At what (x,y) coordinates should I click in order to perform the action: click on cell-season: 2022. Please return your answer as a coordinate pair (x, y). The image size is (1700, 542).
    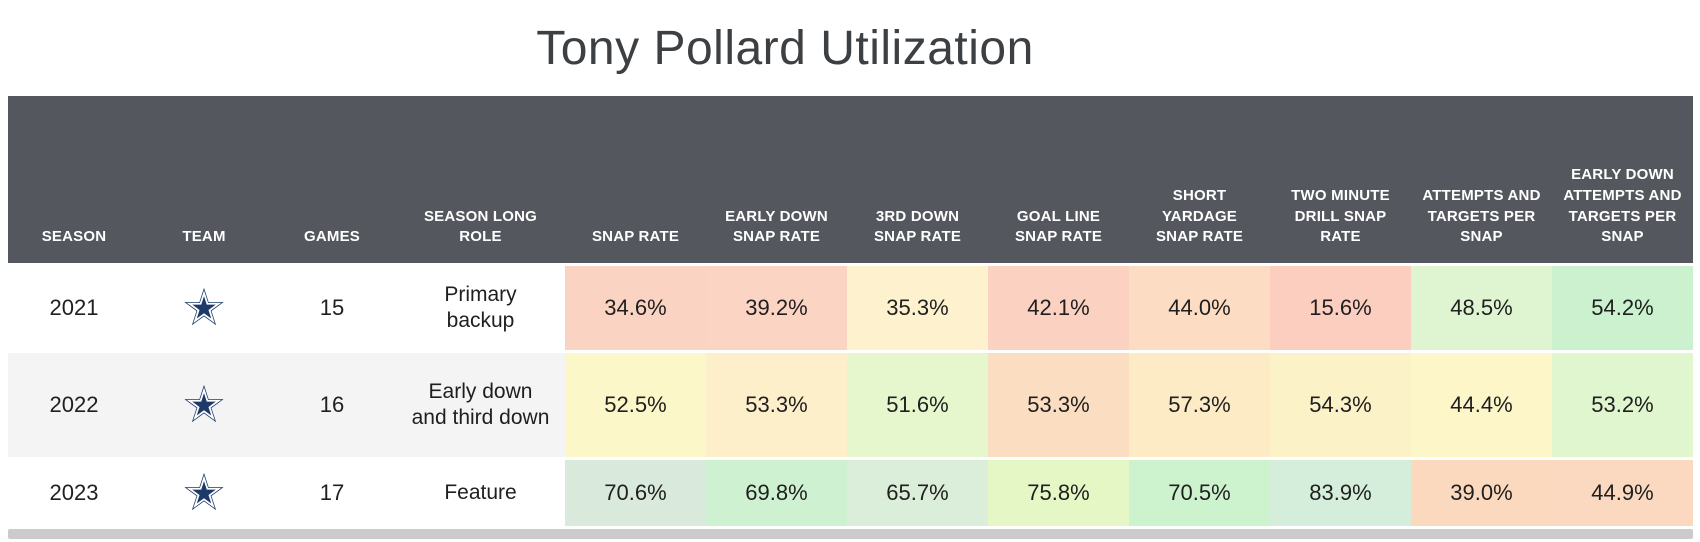
    Looking at the image, I should click on (74, 405).